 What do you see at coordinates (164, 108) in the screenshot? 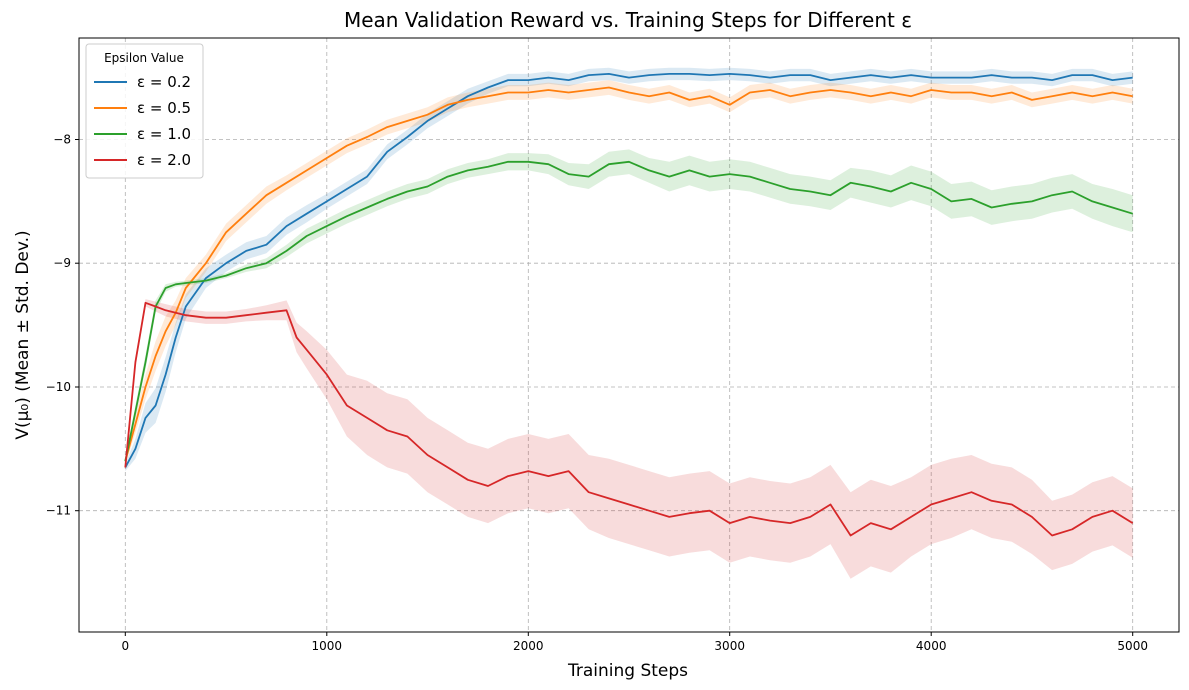
I see `legend-label-2: ε = 0.5` at bounding box center [164, 108].